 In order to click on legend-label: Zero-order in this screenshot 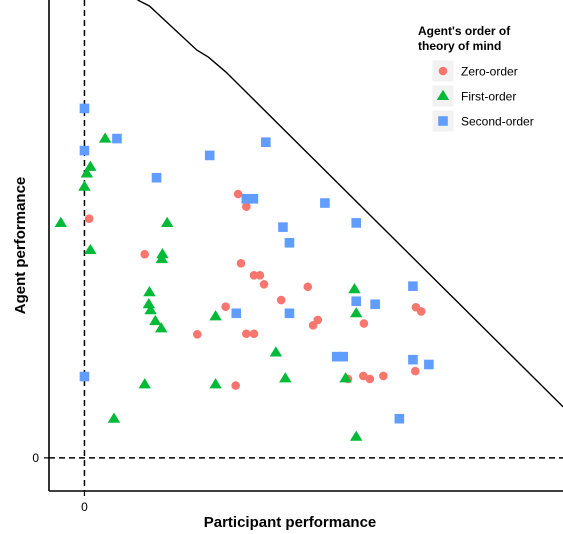, I will do `click(489, 72)`.